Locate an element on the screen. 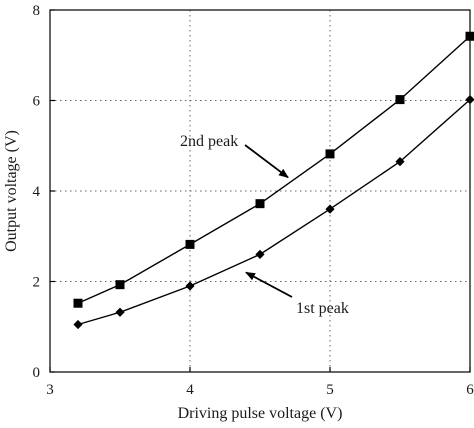 This screenshot has width=474, height=428. x-tick-label: 3 is located at coordinates (50, 390).